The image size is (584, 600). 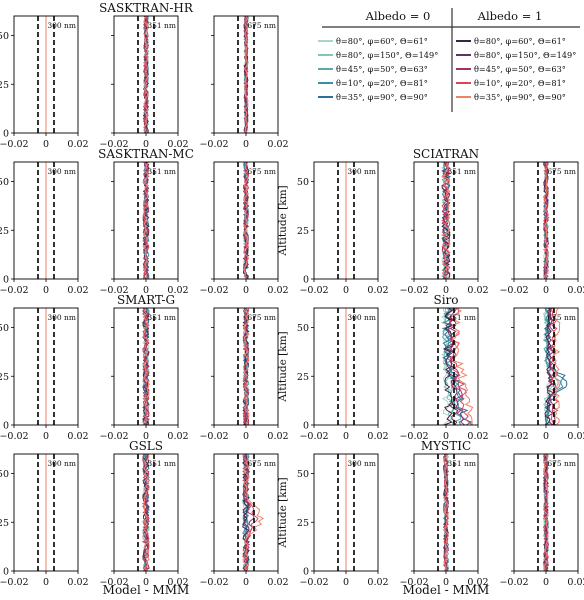 What do you see at coordinates (445, 300) in the screenshot?
I see `model-title: Siro` at bounding box center [445, 300].